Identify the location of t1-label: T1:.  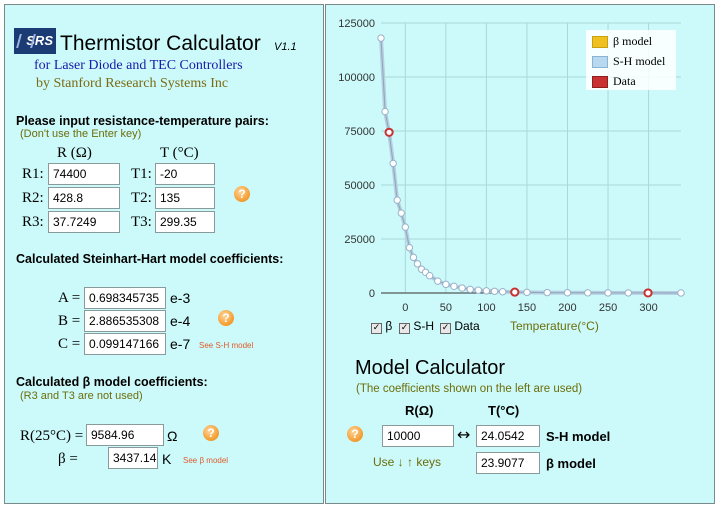
(141, 174).